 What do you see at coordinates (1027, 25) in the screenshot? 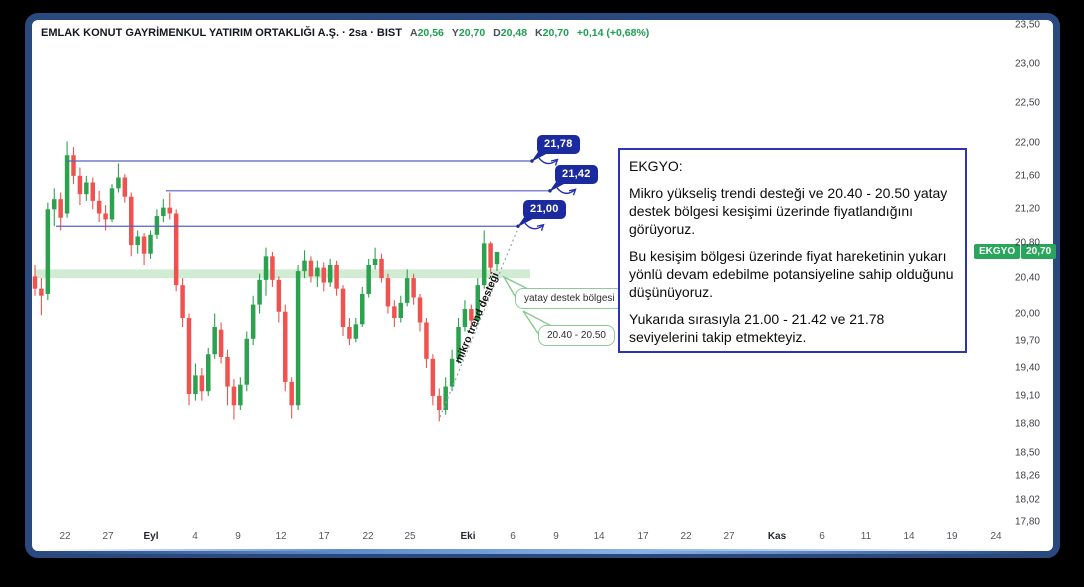
I see `price-tick-label: 23,50` at bounding box center [1027, 25].